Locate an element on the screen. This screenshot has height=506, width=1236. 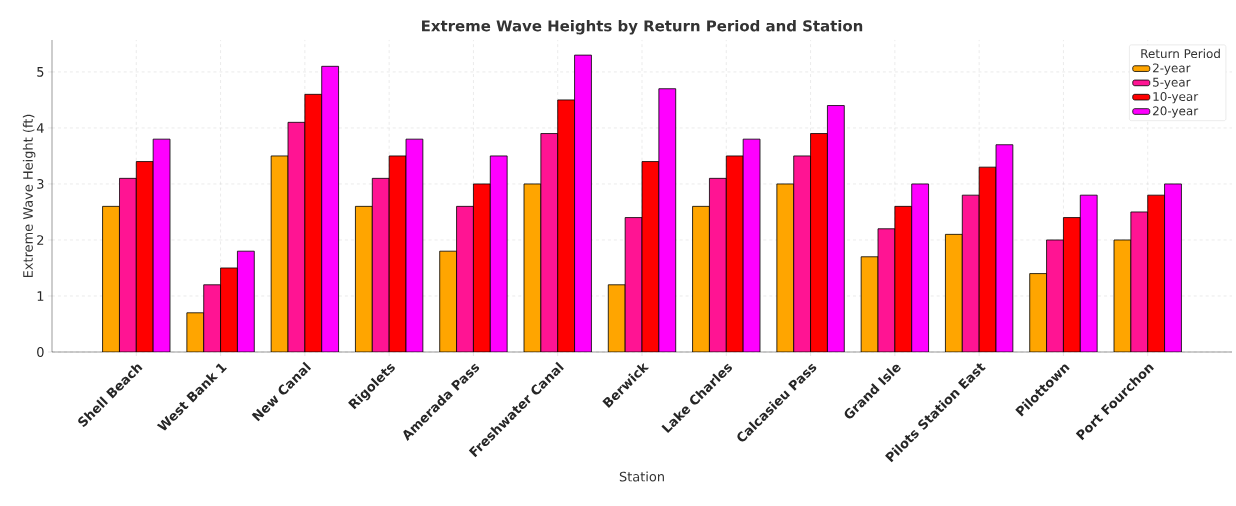
legend-label: 10-year is located at coordinates (1176, 97).